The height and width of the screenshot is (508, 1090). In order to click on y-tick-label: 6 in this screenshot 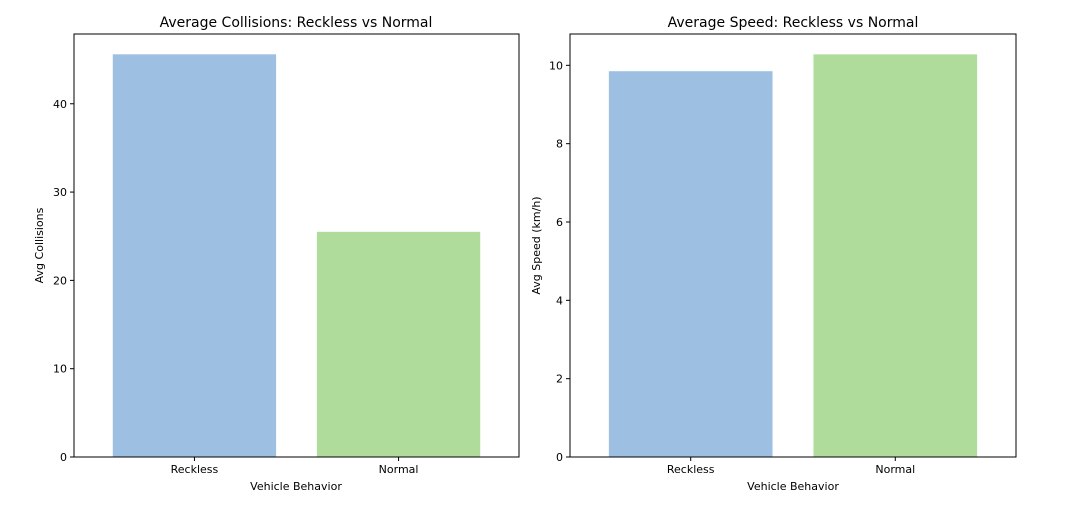, I will do `click(559, 222)`.